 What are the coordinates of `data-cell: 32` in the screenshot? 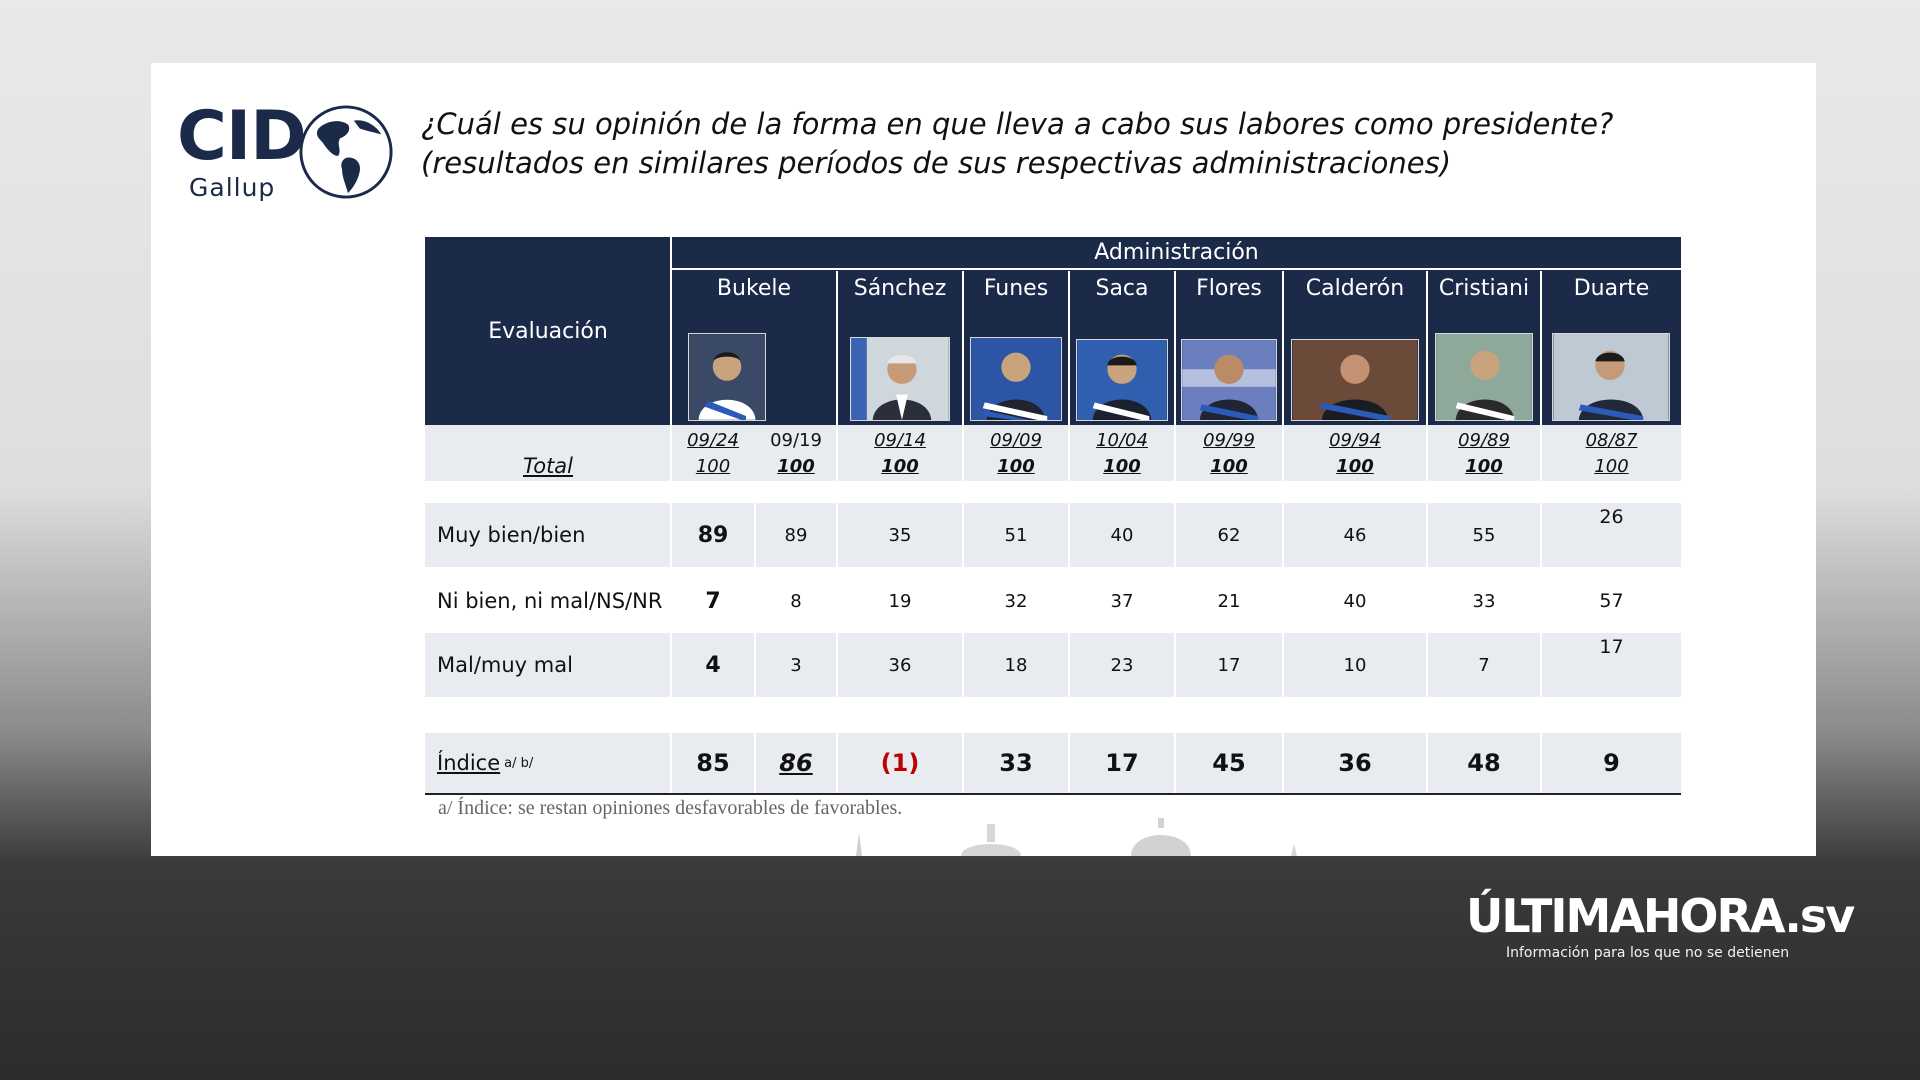 It's located at (1016, 601).